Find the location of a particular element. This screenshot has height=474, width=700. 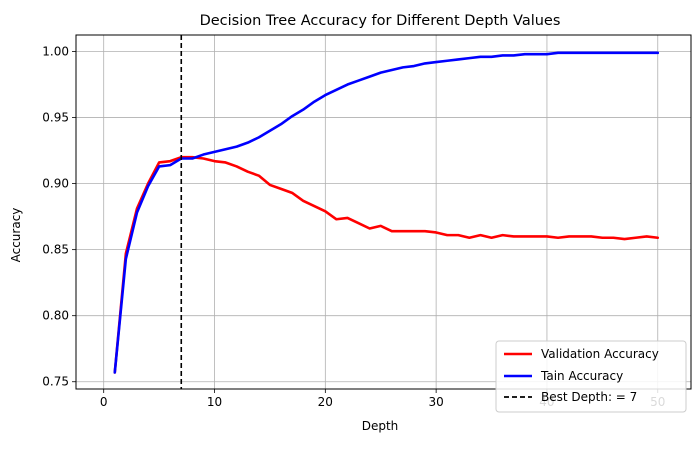

legend-label-best-depth: Best Depth: = 7 is located at coordinates (589, 397).